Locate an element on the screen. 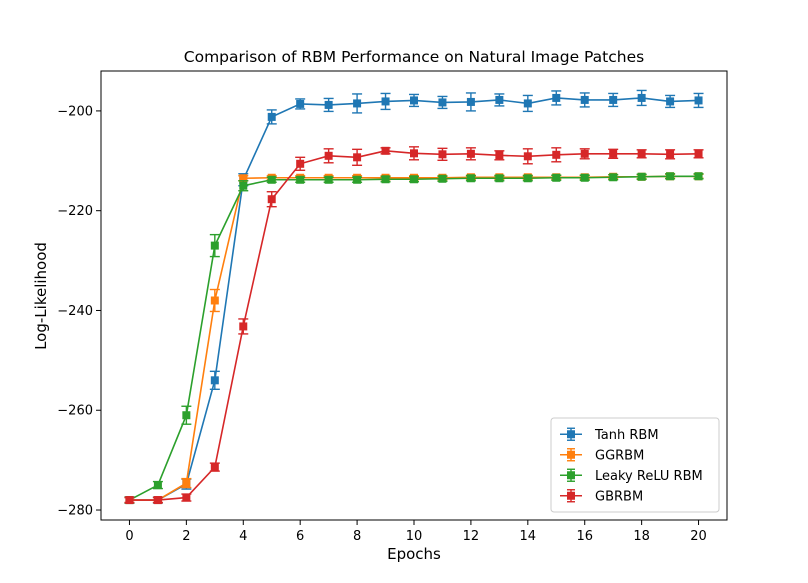  y-axis-label: Log-Likelihood is located at coordinates (41, 296).